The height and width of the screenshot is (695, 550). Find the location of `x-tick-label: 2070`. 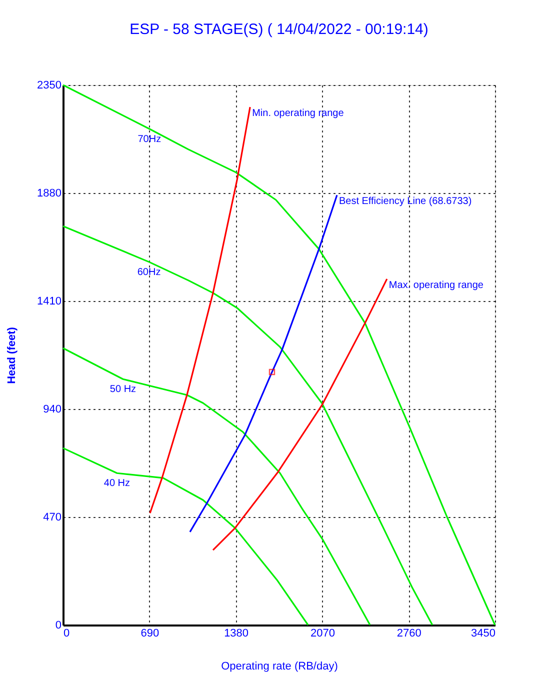

x-tick-label: 2070 is located at coordinates (322, 634).